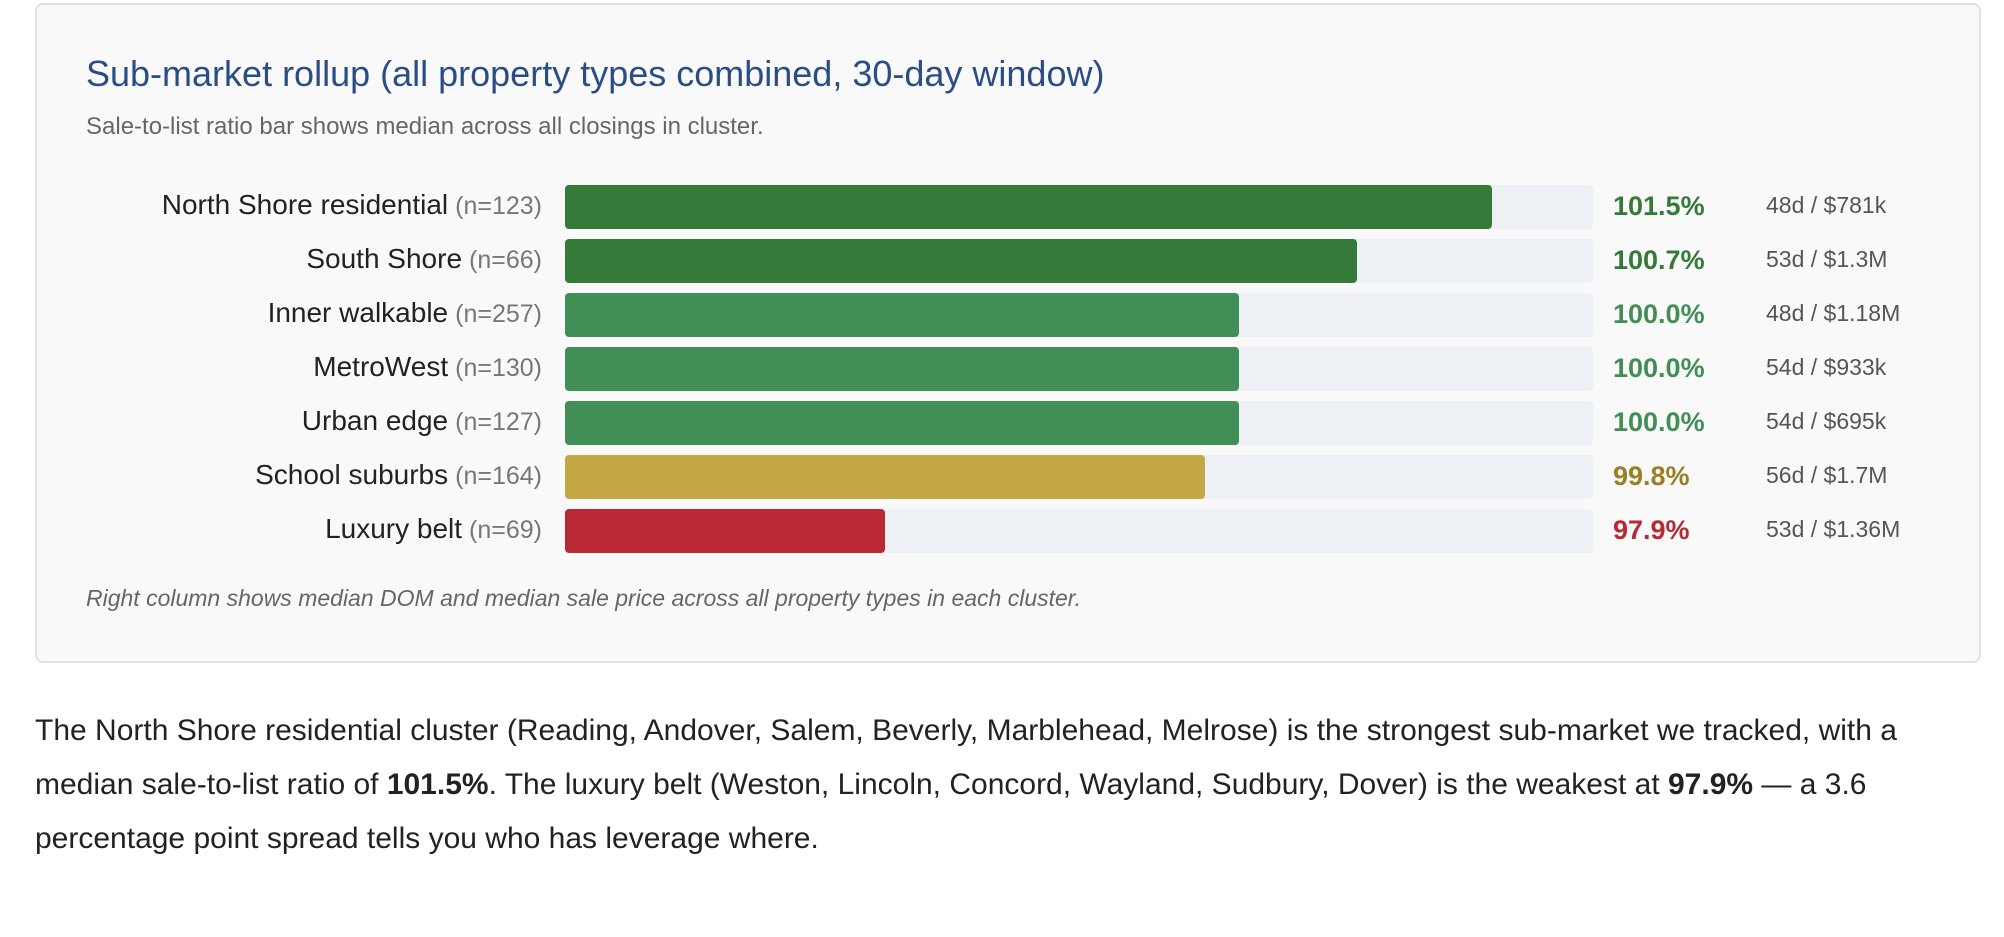 The width and height of the screenshot is (2004, 937). Describe the element at coordinates (498, 476) in the screenshot. I see `sample-size-label: (n=164)` at that location.